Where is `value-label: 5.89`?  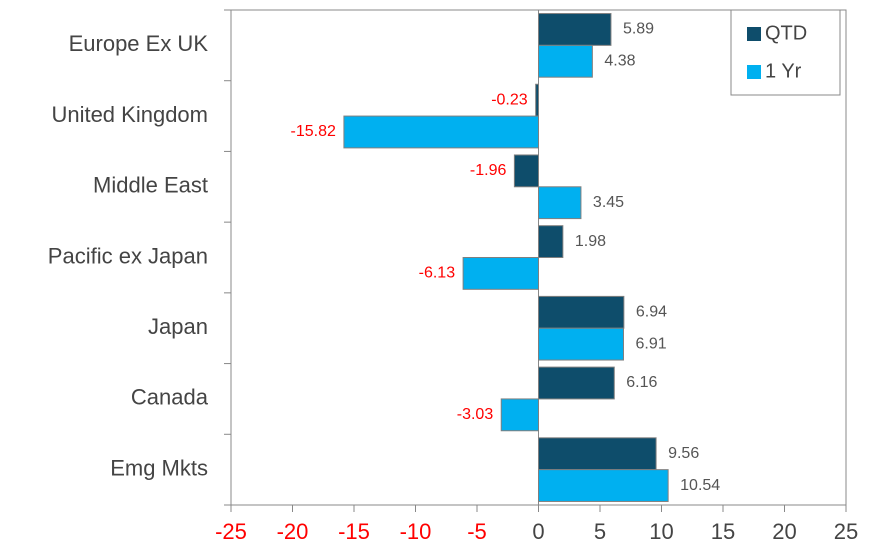
value-label: 5.89 is located at coordinates (638, 29).